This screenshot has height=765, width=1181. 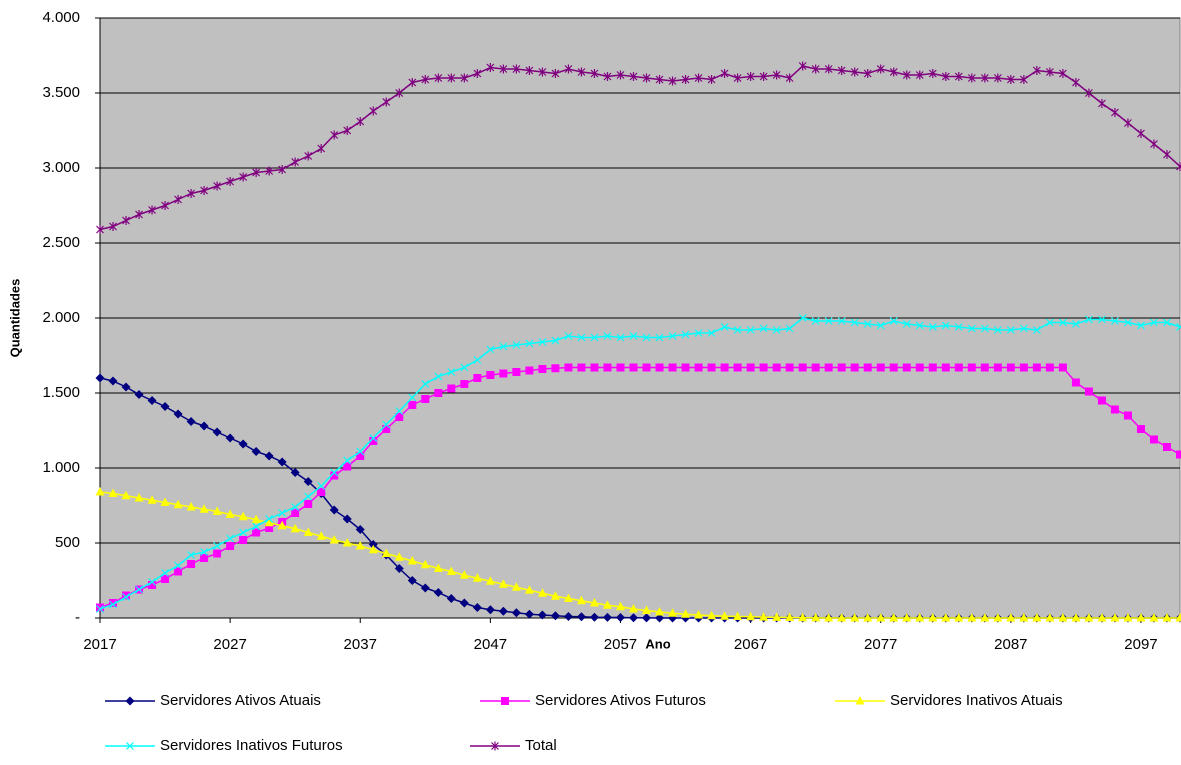 What do you see at coordinates (61, 242) in the screenshot?
I see `y-tick-label: 2.500` at bounding box center [61, 242].